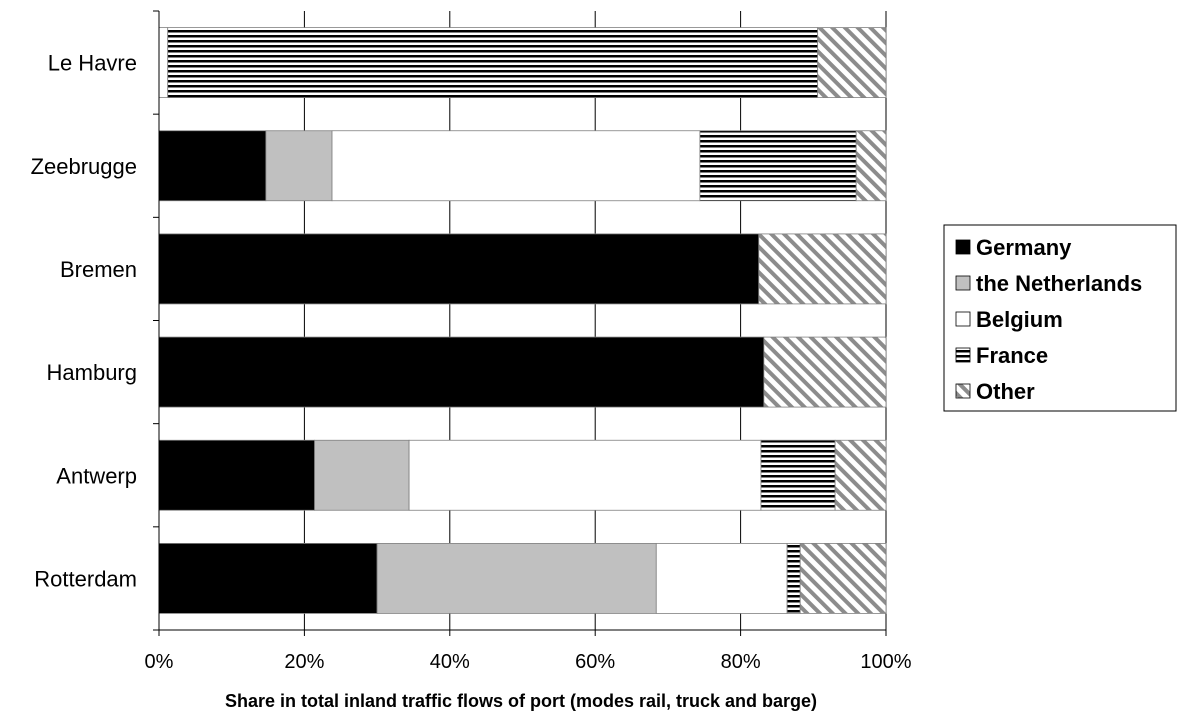  Describe the element at coordinates (885, 662) in the screenshot. I see `x-tick-label: 100%` at that location.